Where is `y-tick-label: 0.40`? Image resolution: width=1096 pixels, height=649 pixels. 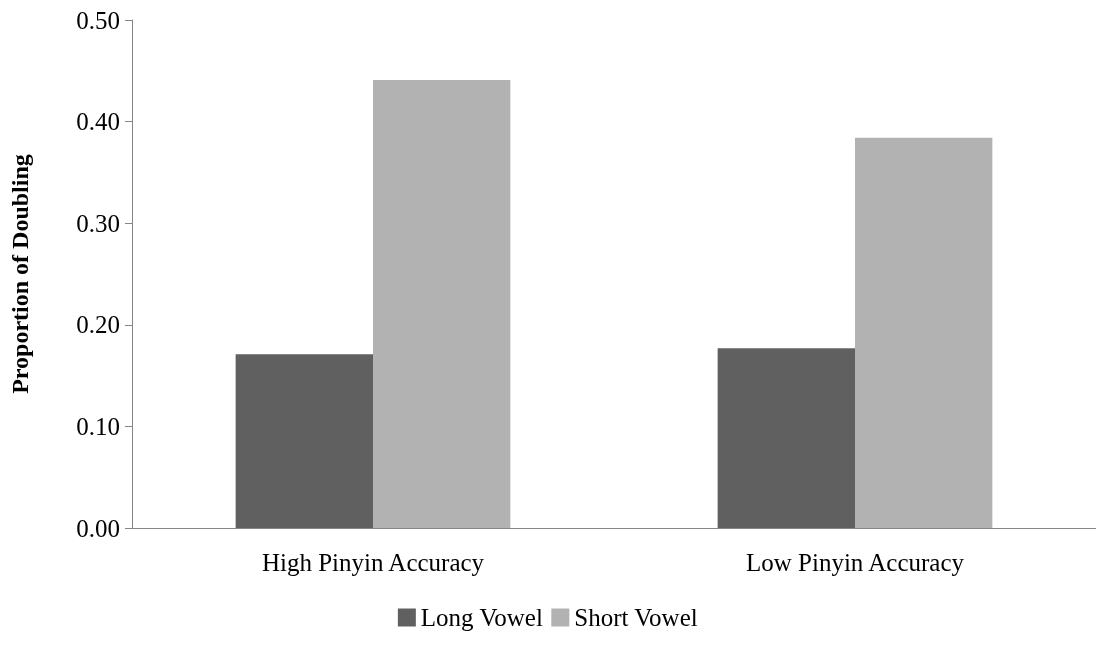
y-tick-label: 0.40 is located at coordinates (98, 122).